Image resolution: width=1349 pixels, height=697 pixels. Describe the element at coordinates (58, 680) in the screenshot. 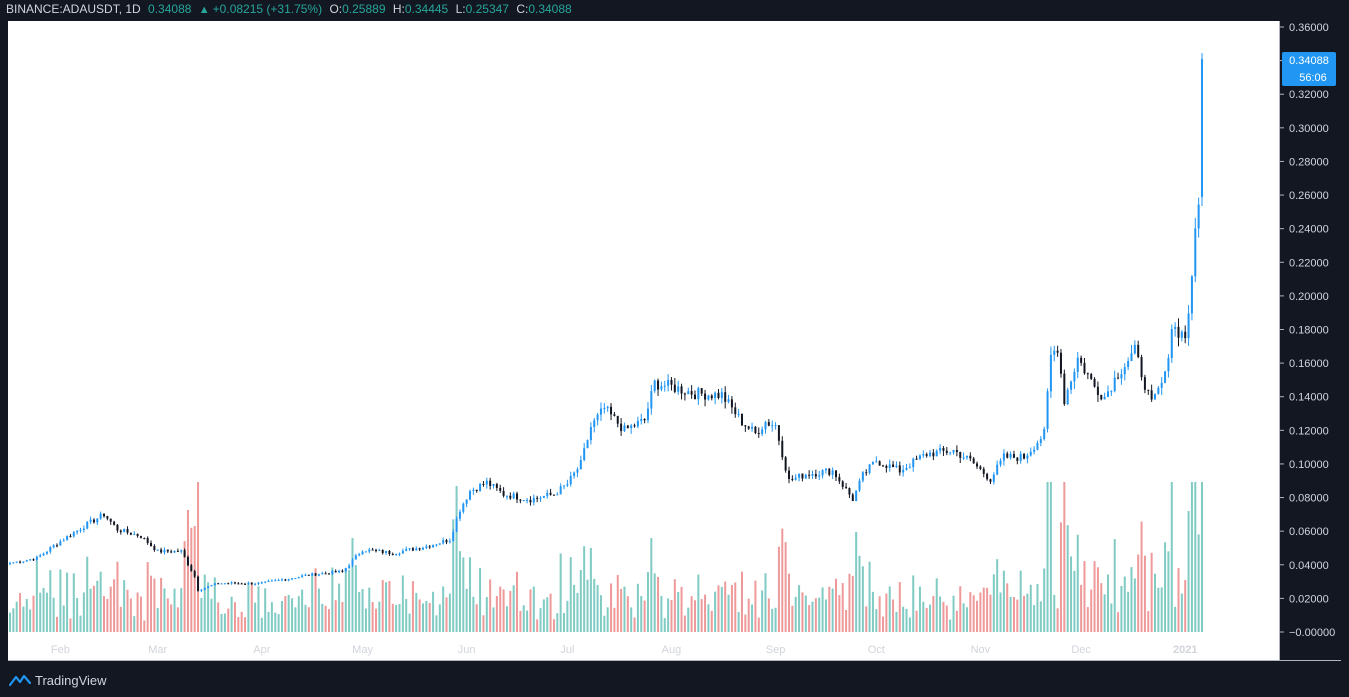

I see `tradingview-brand: TradingView` at that location.